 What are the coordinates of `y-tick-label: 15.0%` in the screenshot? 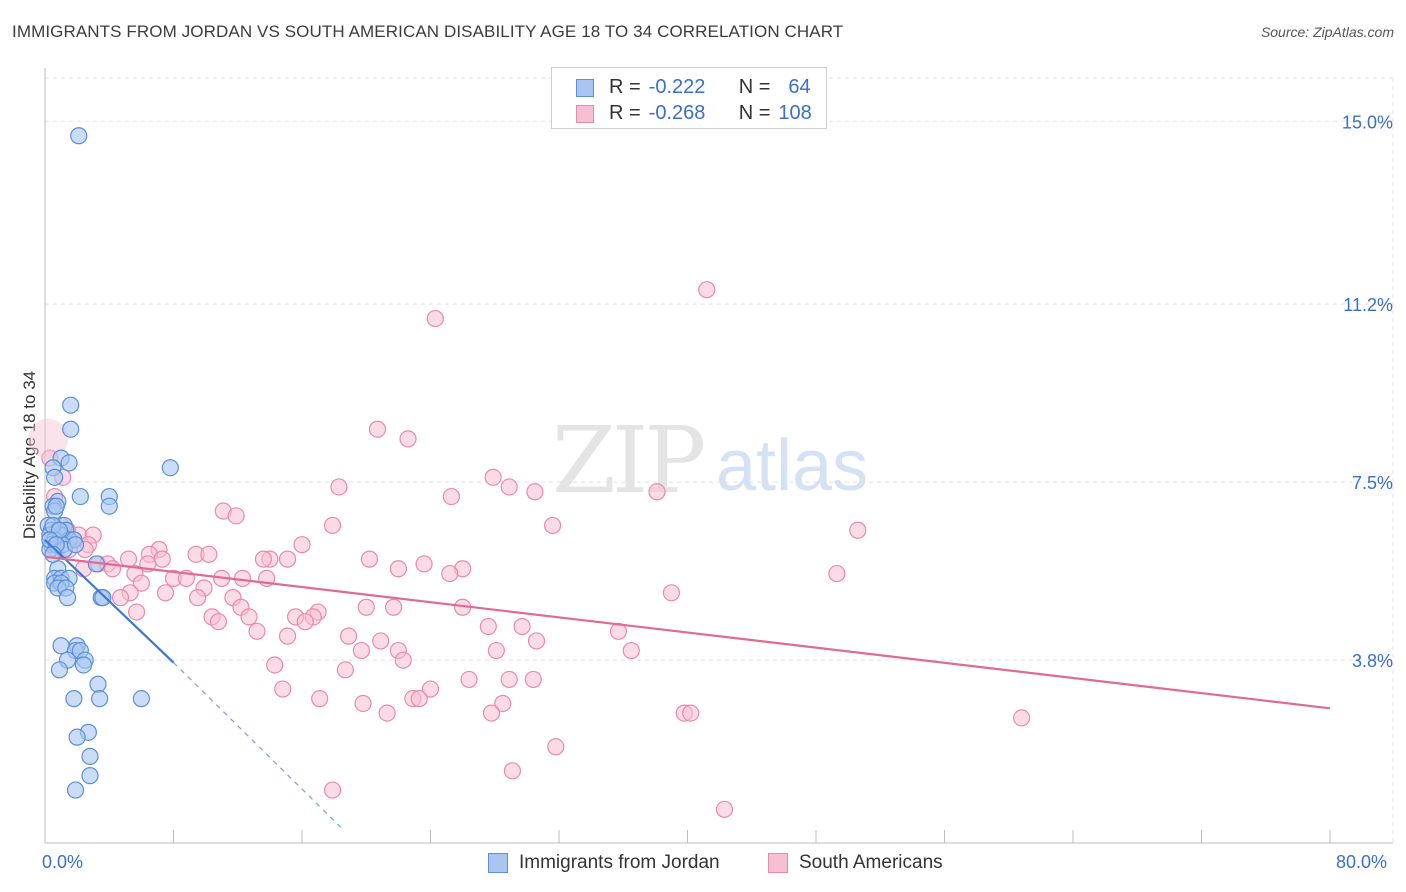 It's located at (1367, 122).